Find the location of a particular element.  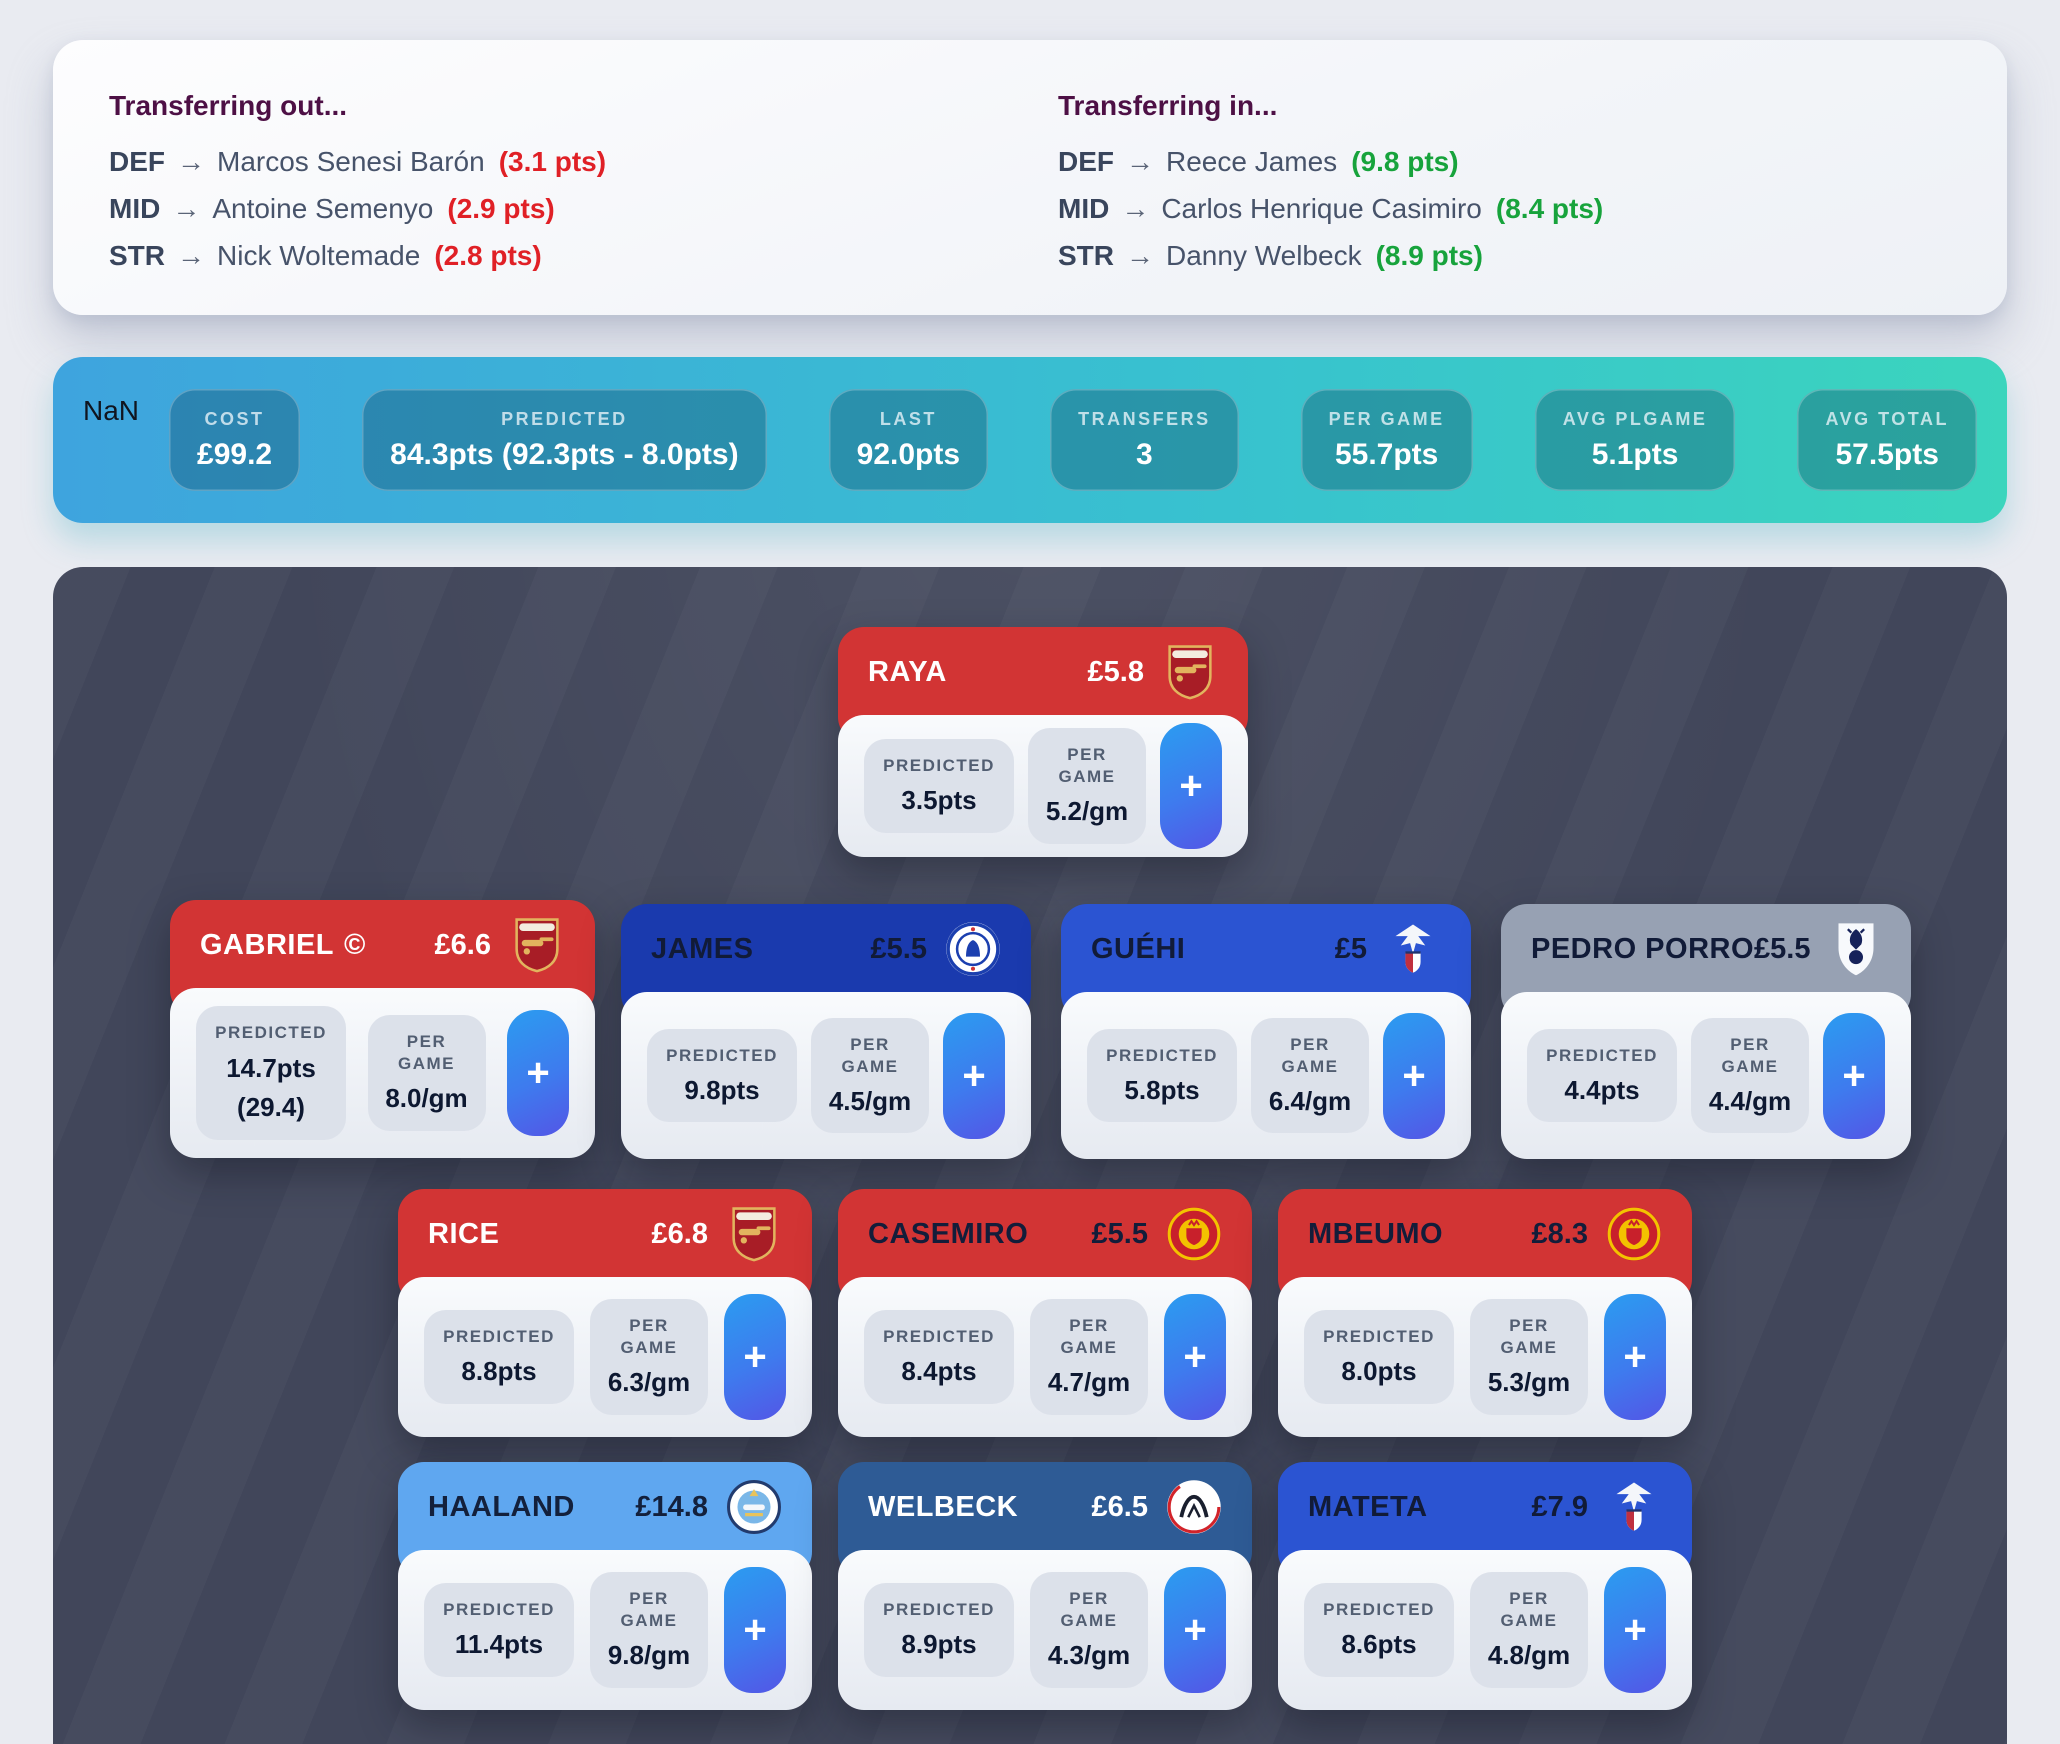

predicted-value: 11.4pts is located at coordinates (499, 1644).